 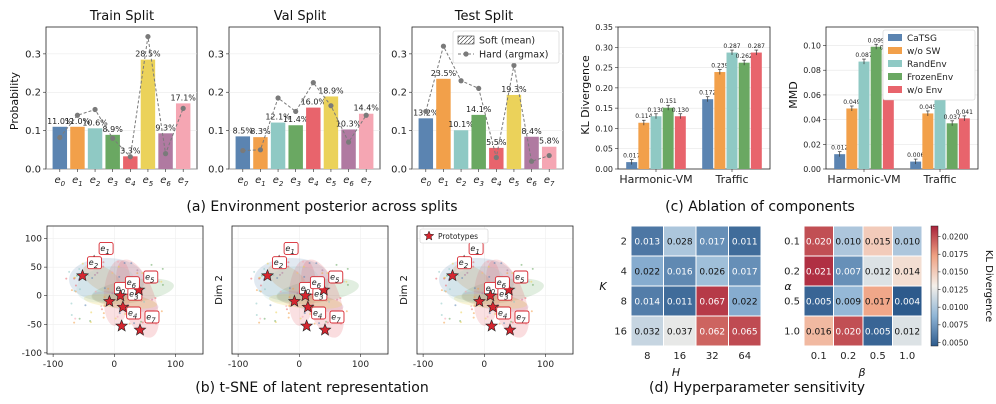 I want to click on tsne-prototype-label: e2, so click(x=279, y=264).